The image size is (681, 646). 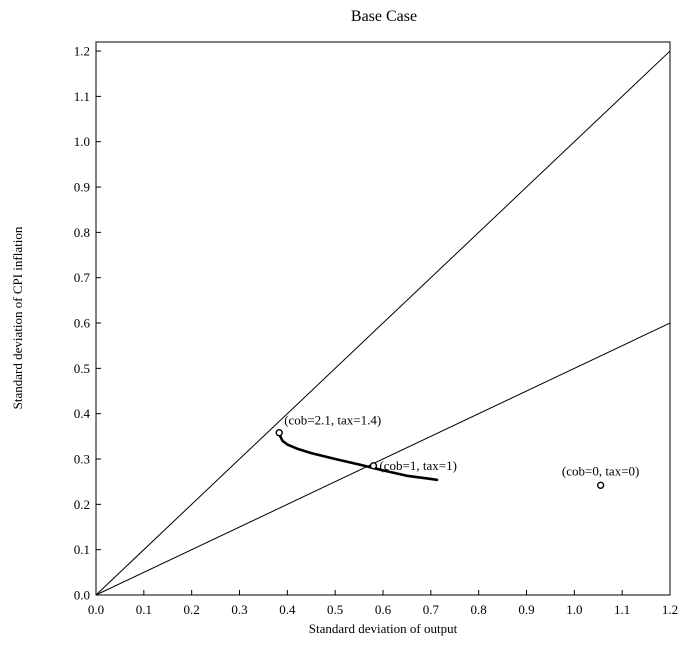 I want to click on y-tick-label: 0.6, so click(x=82, y=323).